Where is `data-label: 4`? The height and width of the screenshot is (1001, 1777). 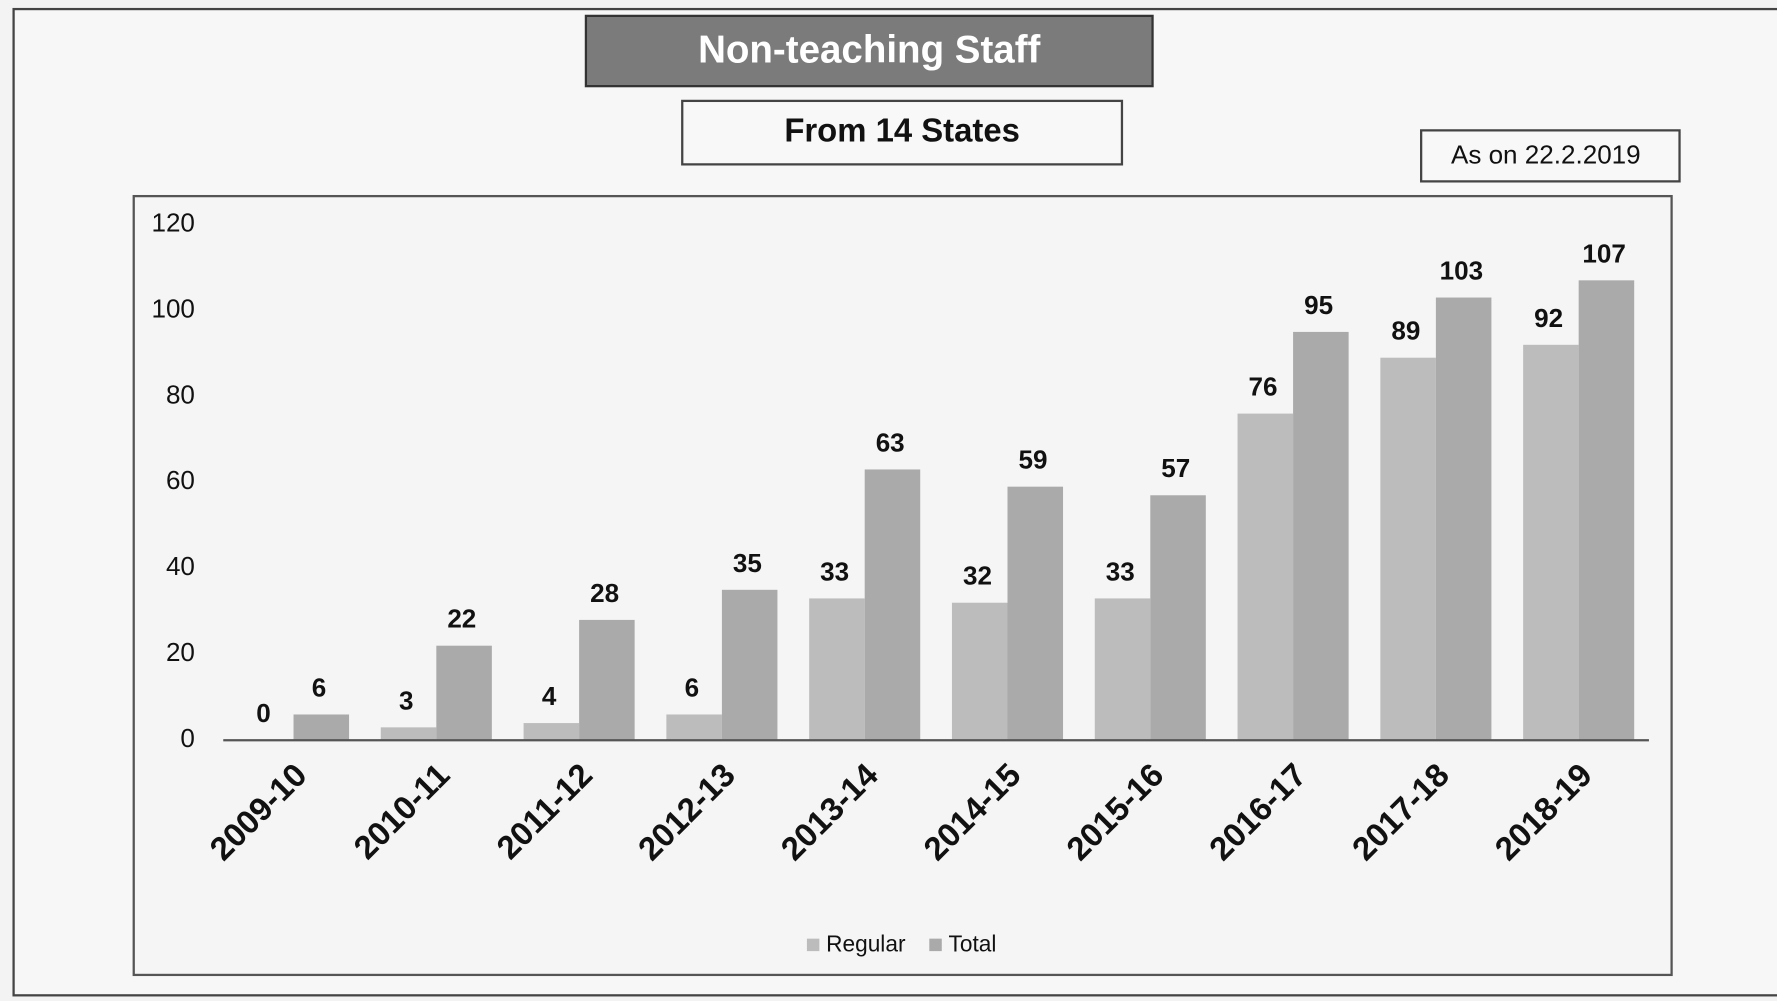 data-label: 4 is located at coordinates (549, 696).